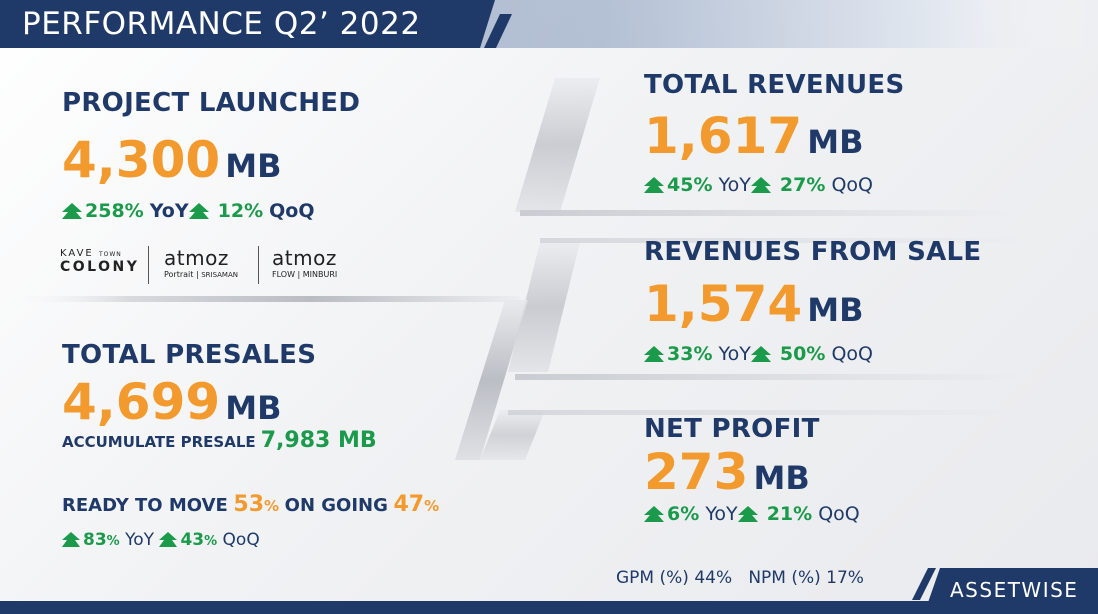 Image resolution: width=1098 pixels, height=614 pixels. What do you see at coordinates (141, 402) in the screenshot?
I see `total-presales-value: 4,699` at bounding box center [141, 402].